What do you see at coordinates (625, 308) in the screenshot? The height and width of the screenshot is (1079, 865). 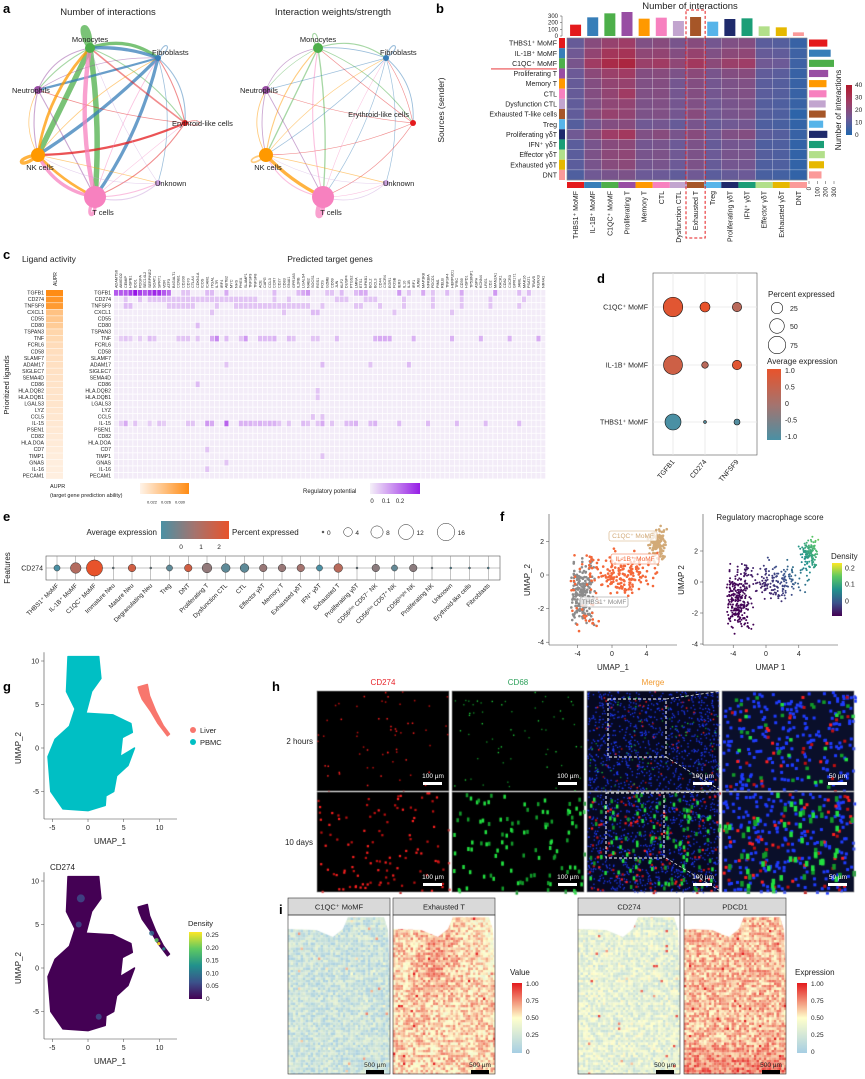 I see `row-label: C1QC⁺ MoMF` at bounding box center [625, 308].